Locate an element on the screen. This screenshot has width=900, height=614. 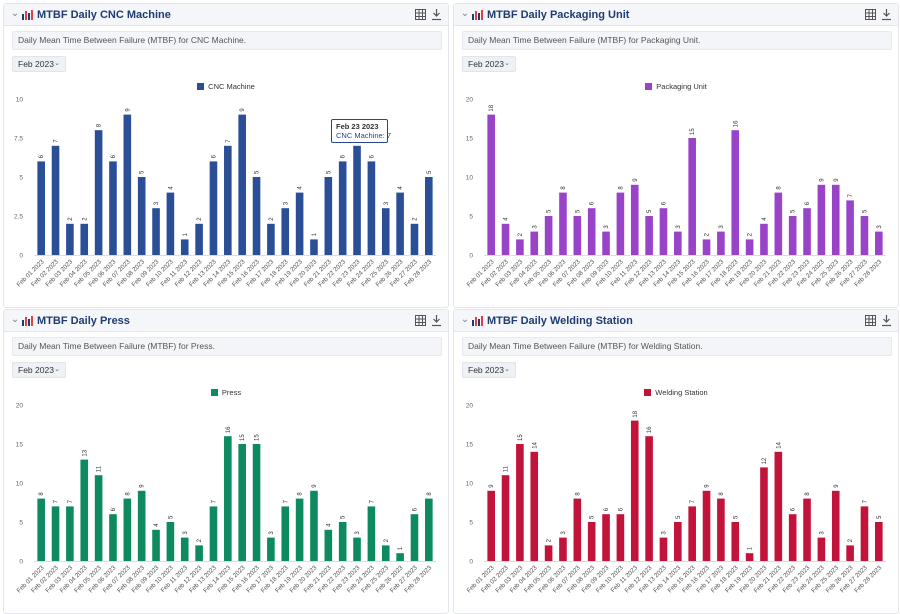
data-label: 9 is located at coordinates (822, 180).